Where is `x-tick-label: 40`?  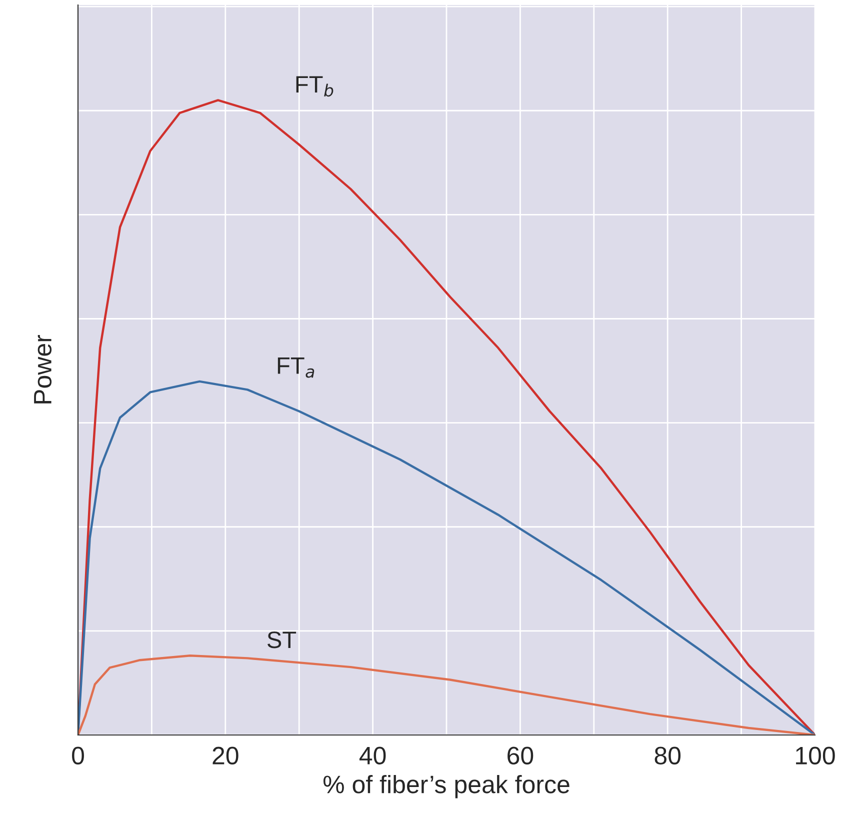 x-tick-label: 40 is located at coordinates (372, 755).